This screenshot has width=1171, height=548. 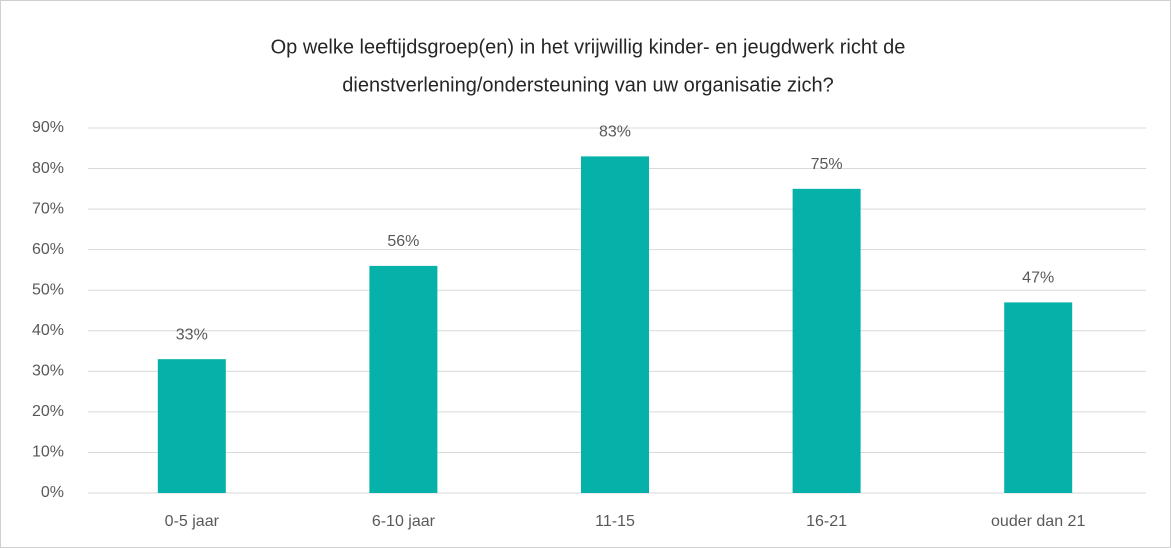 I want to click on data-label: 47%, so click(x=1038, y=278).